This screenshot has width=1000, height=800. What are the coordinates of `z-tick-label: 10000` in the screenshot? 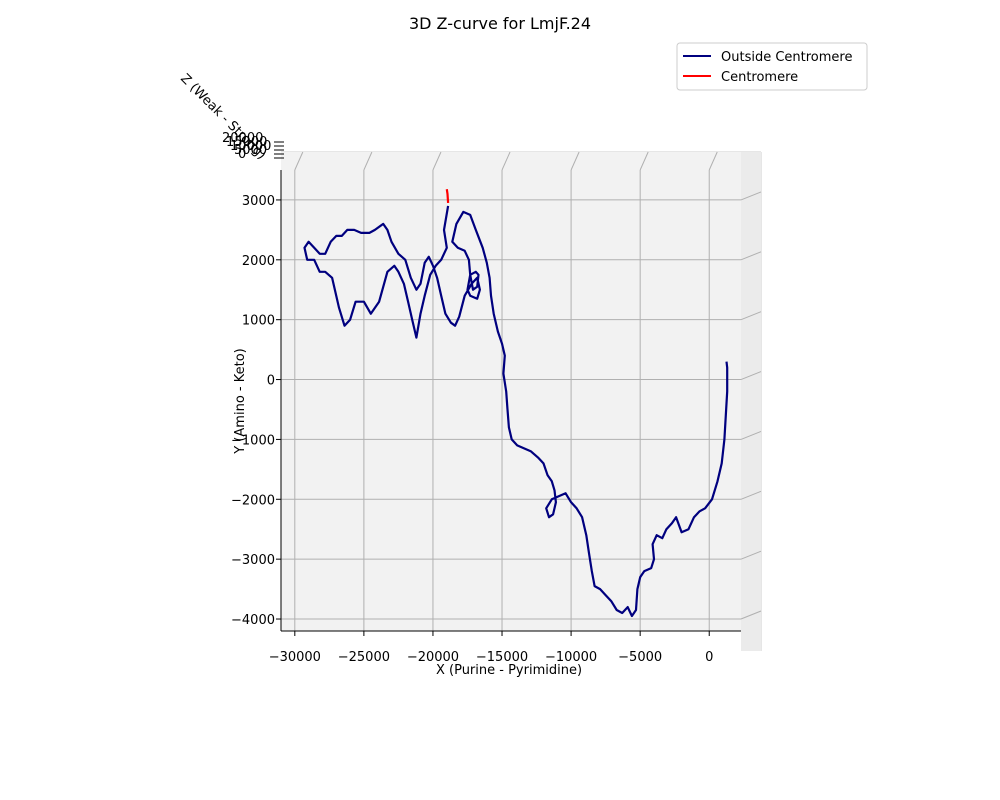 It's located at (250, 146).